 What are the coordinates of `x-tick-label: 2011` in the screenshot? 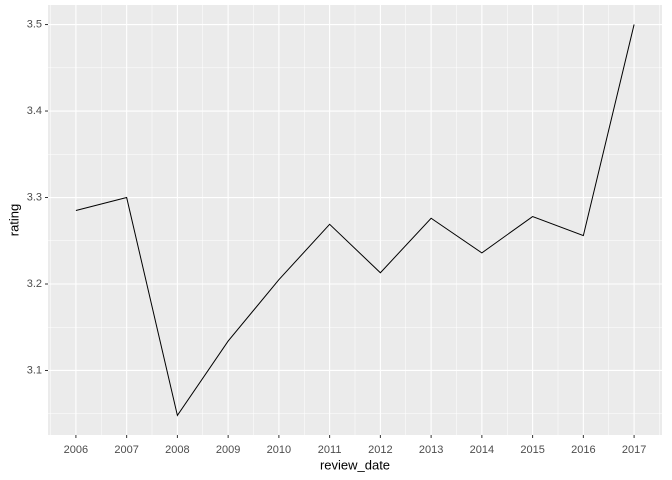 It's located at (330, 450).